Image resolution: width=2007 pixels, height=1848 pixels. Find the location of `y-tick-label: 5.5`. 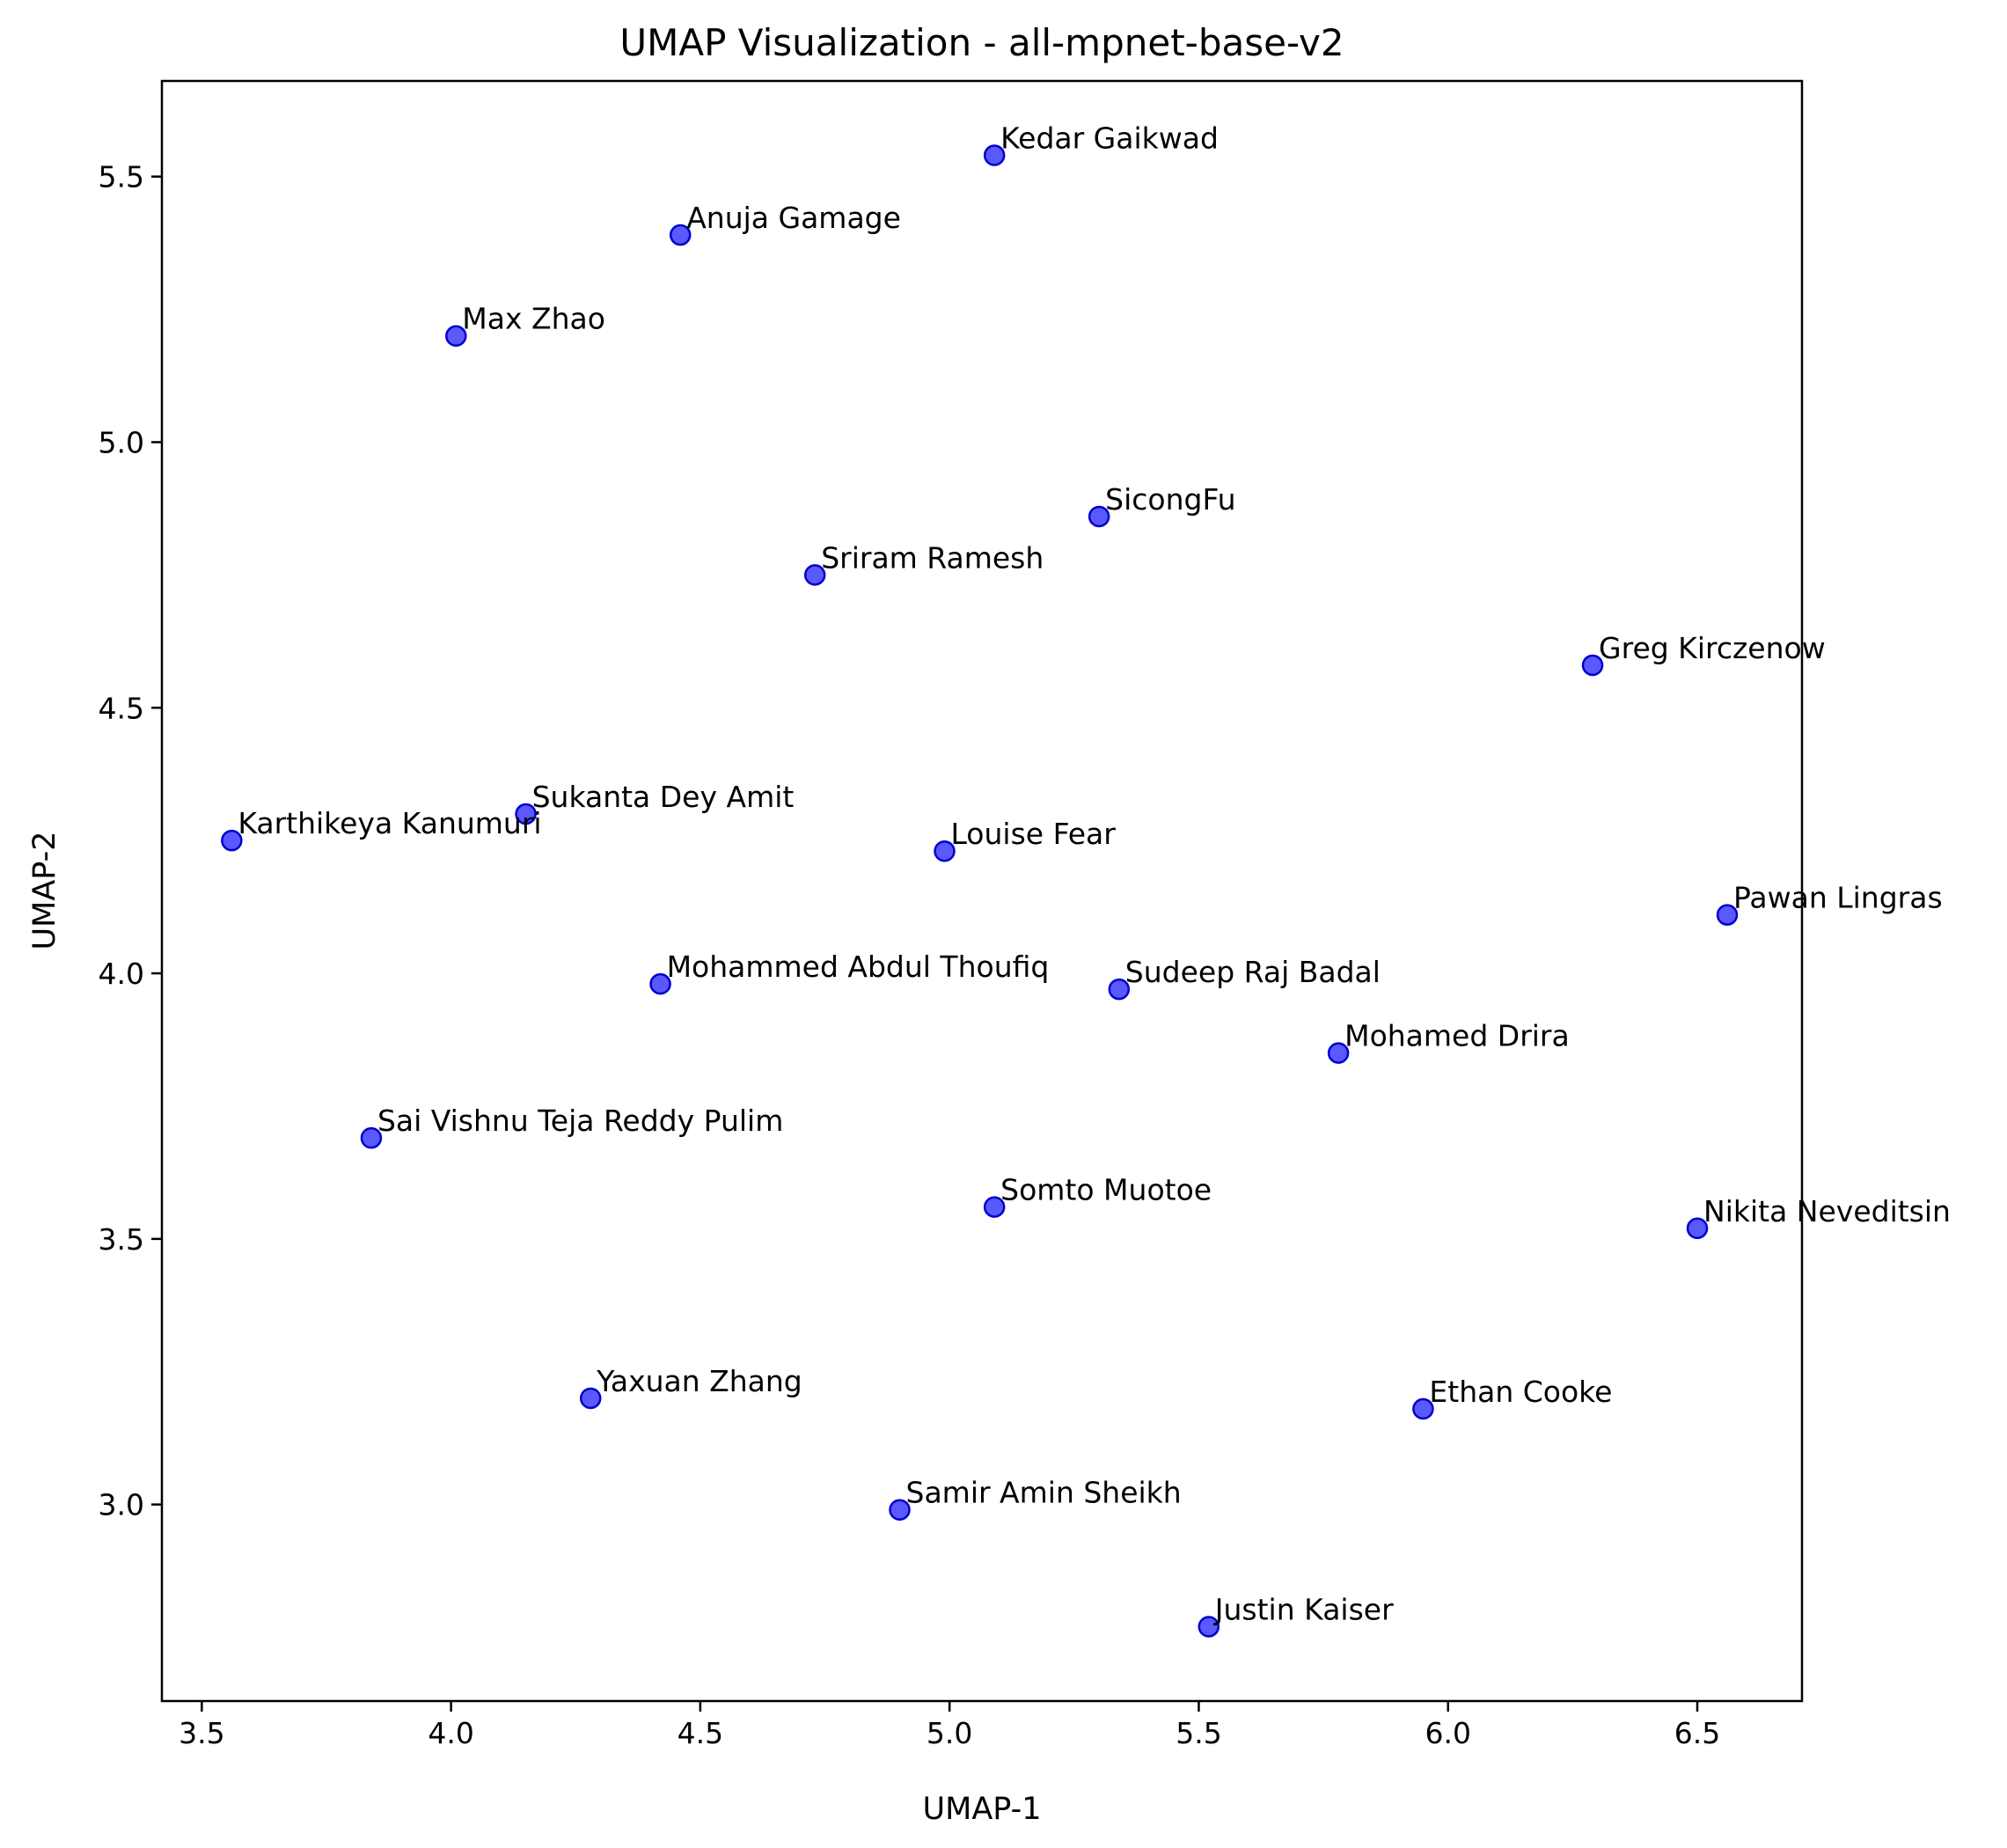

y-tick-label: 5.5 is located at coordinates (122, 177).